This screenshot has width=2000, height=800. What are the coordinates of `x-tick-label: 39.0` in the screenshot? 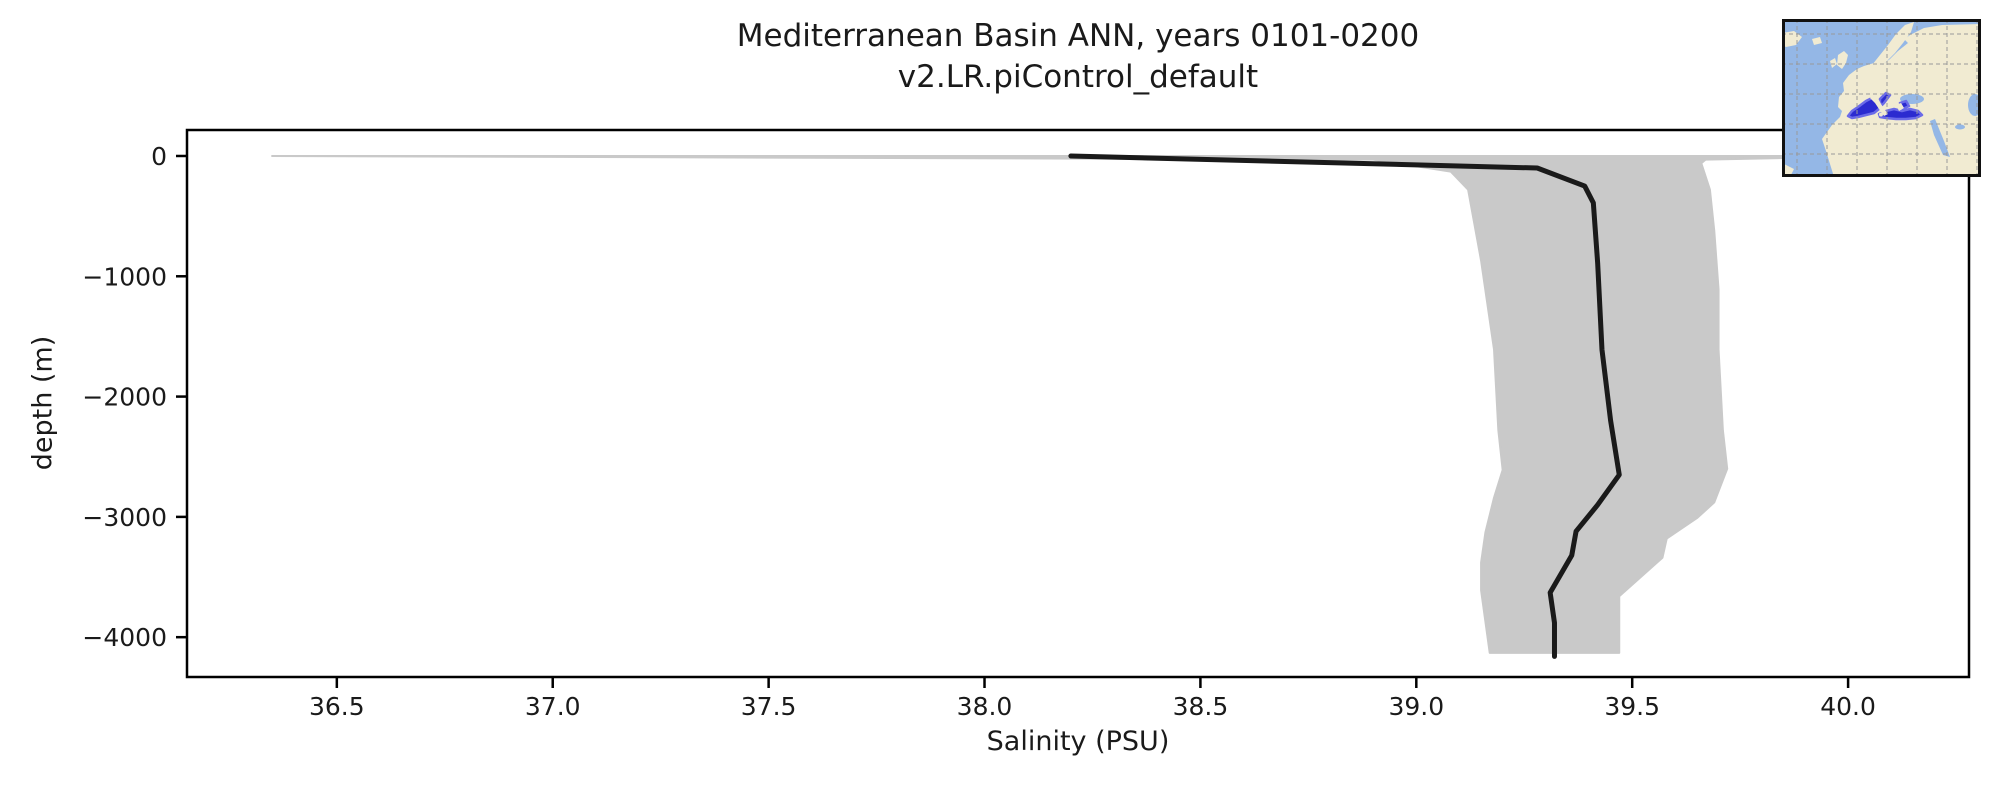 It's located at (1416, 706).